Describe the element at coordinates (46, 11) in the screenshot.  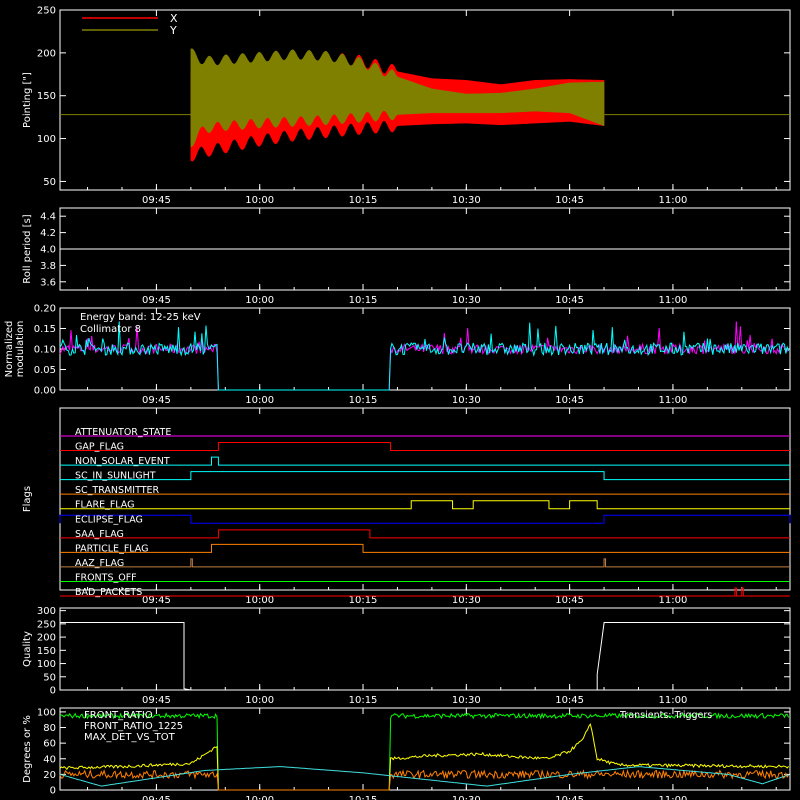
I see `pointing-ytick-label: 250` at that location.